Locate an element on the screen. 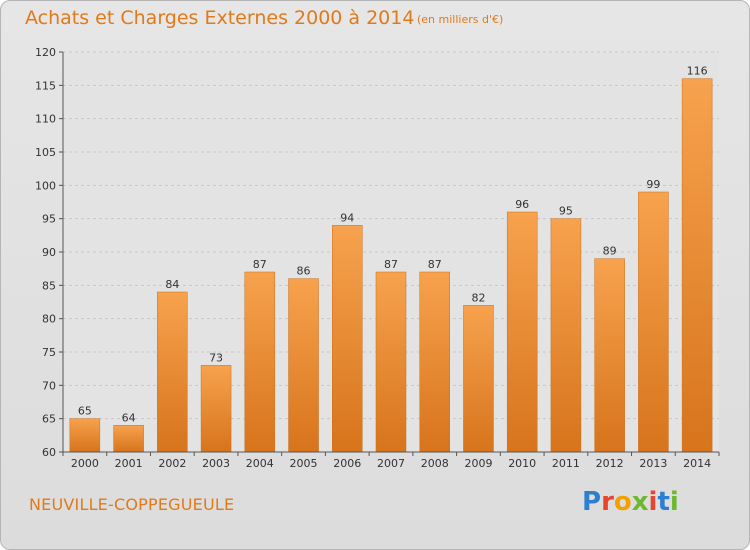 This screenshot has width=750, height=550. x-tick-label: 2006 is located at coordinates (347, 463).